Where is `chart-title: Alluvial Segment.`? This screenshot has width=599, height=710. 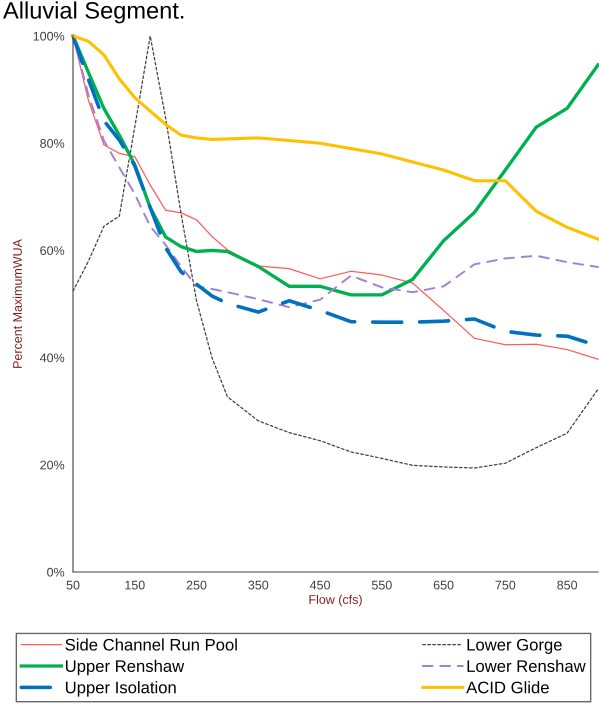
chart-title: Alluvial Segment. is located at coordinates (93, 12).